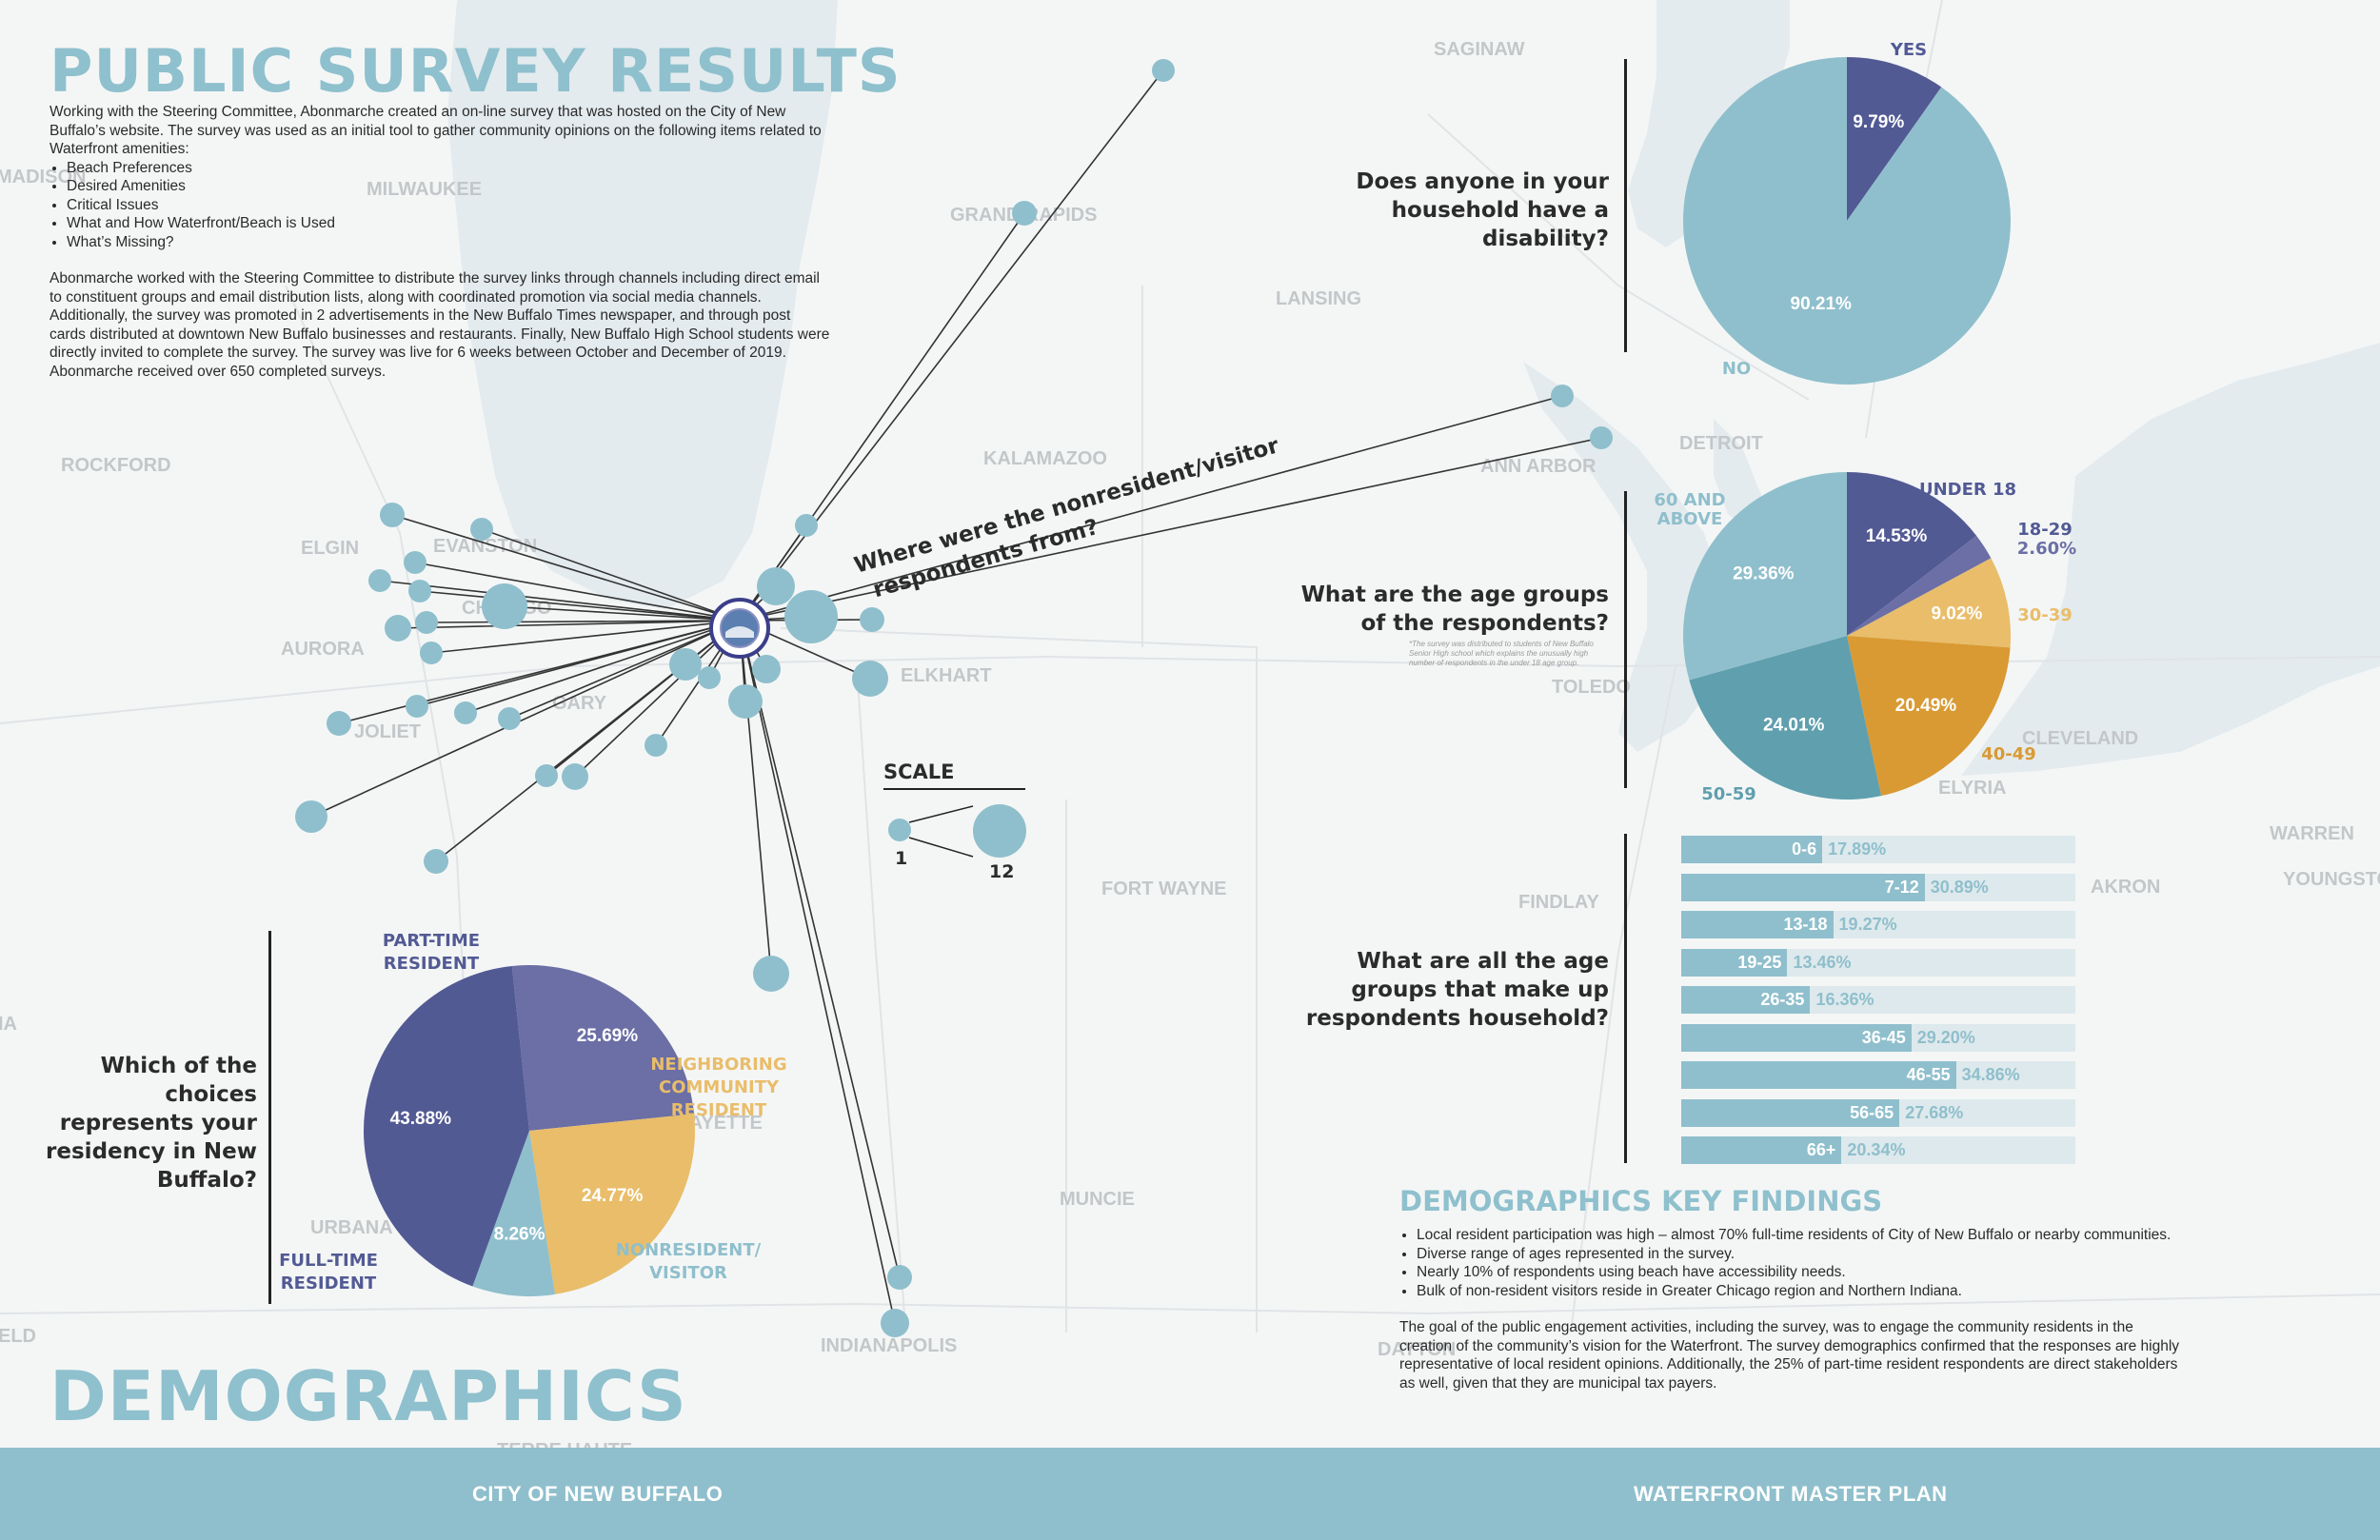  What do you see at coordinates (2312, 833) in the screenshot?
I see `city-label: WARREN` at bounding box center [2312, 833].